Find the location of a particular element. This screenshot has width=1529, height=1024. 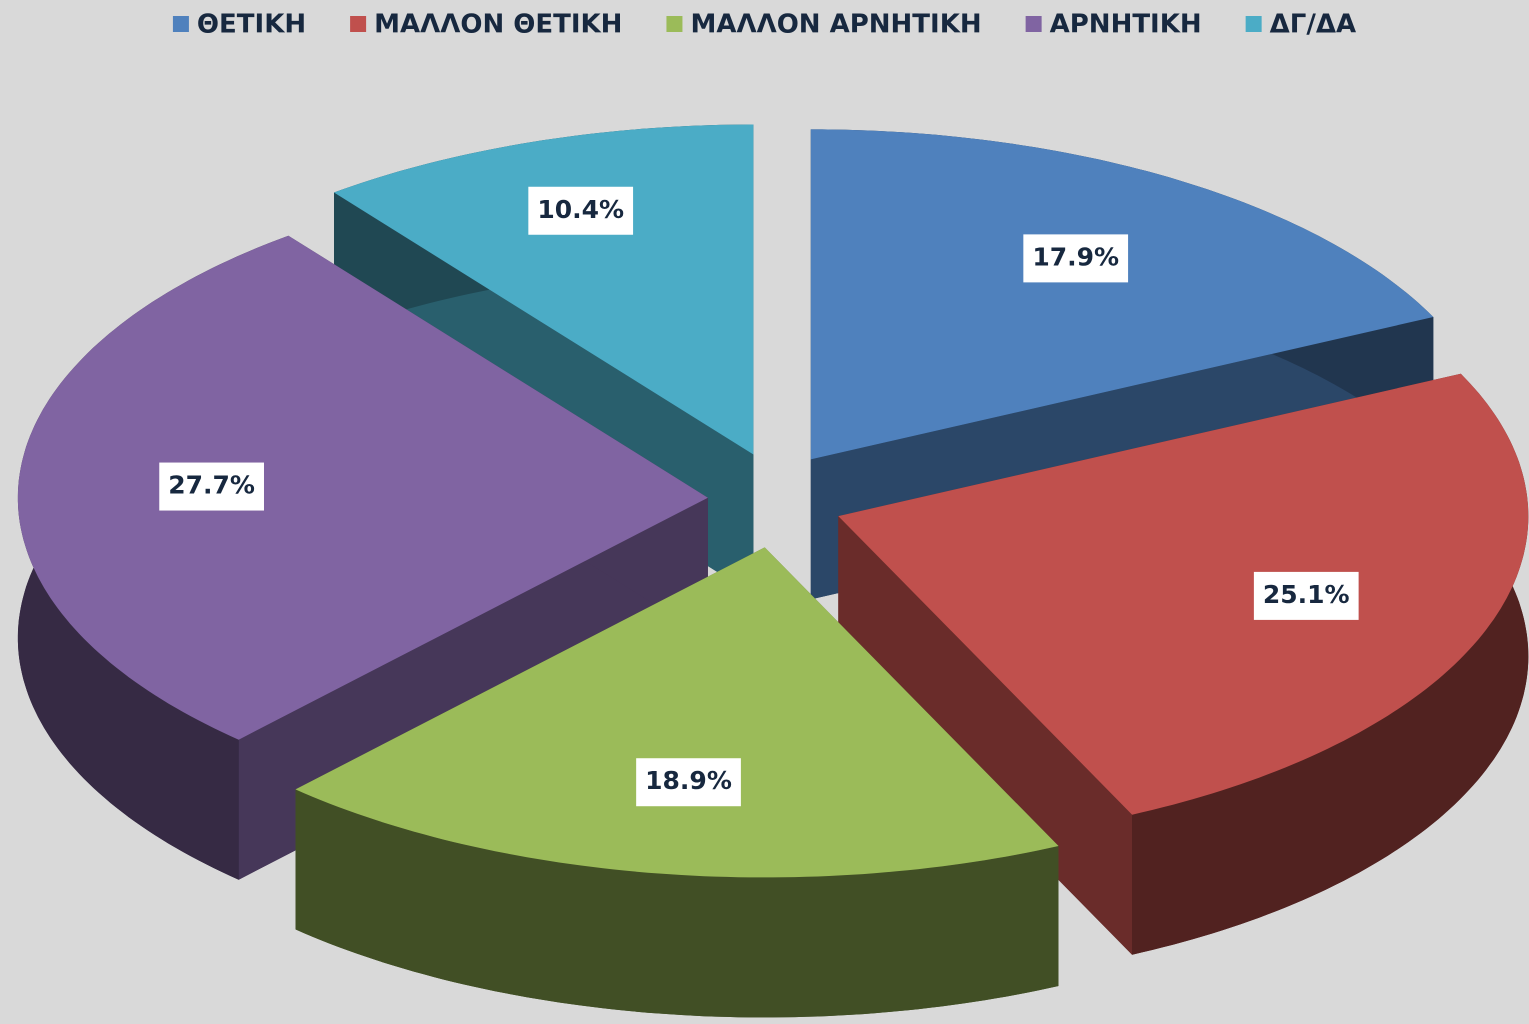

data-label: 27.7% is located at coordinates (211, 485).